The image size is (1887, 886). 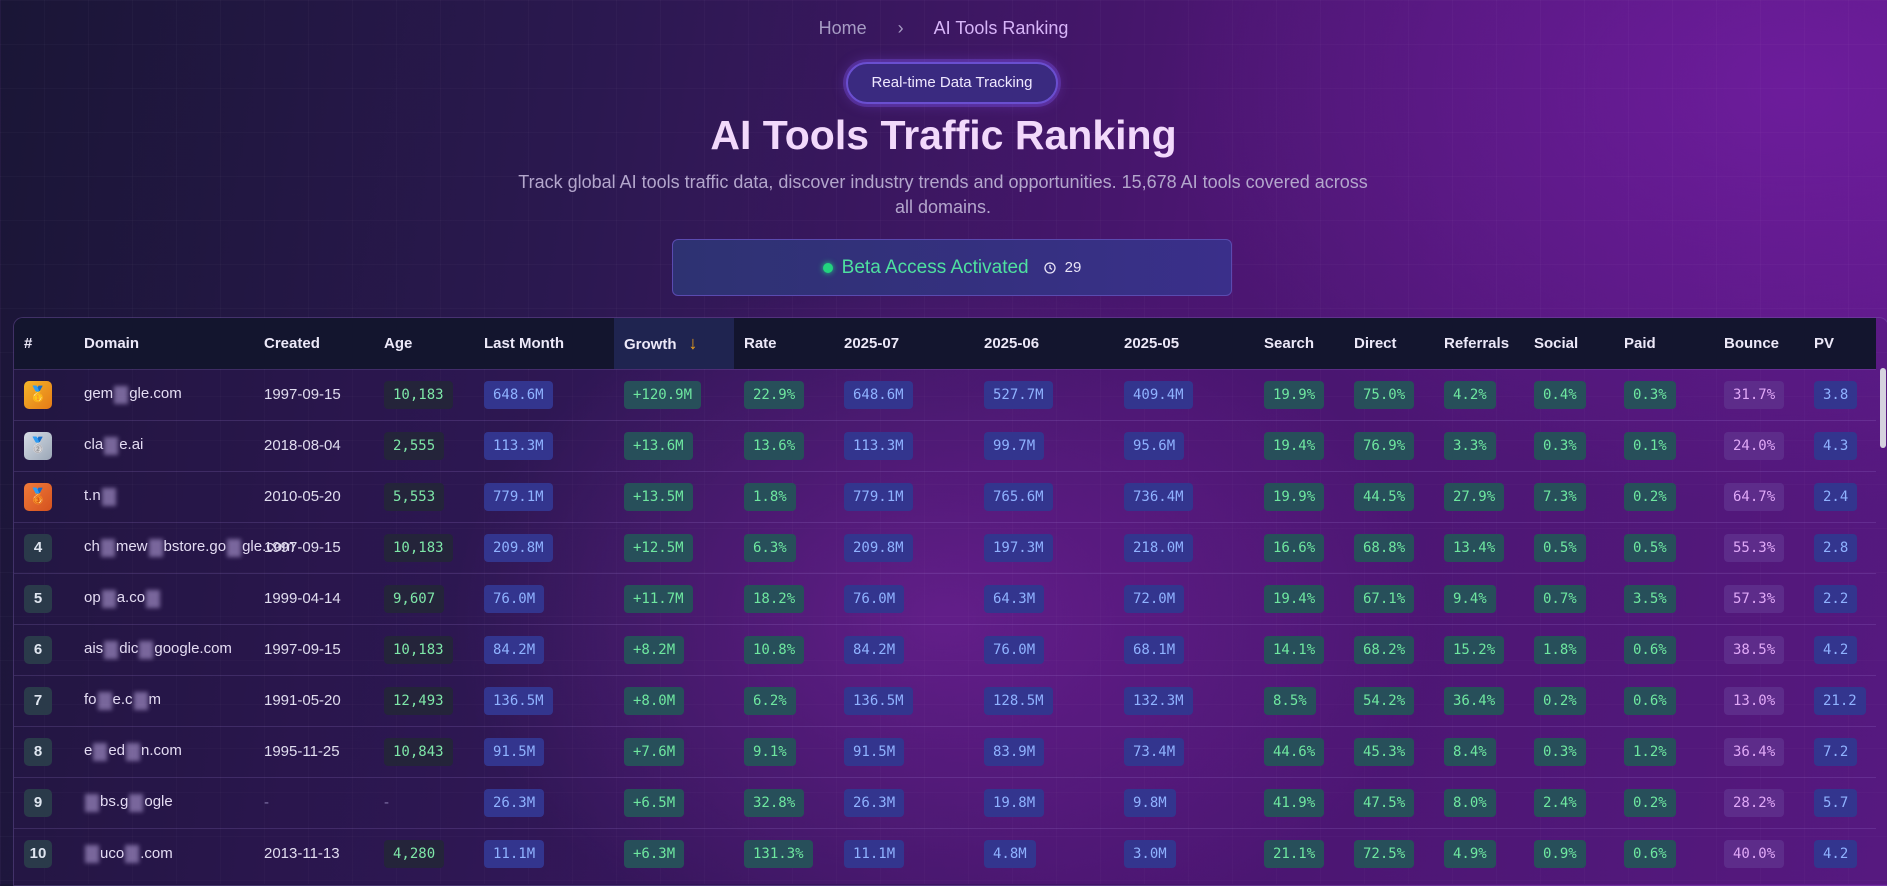 What do you see at coordinates (1389, 751) in the screenshot?
I see `cell-direct: 45.3%` at bounding box center [1389, 751].